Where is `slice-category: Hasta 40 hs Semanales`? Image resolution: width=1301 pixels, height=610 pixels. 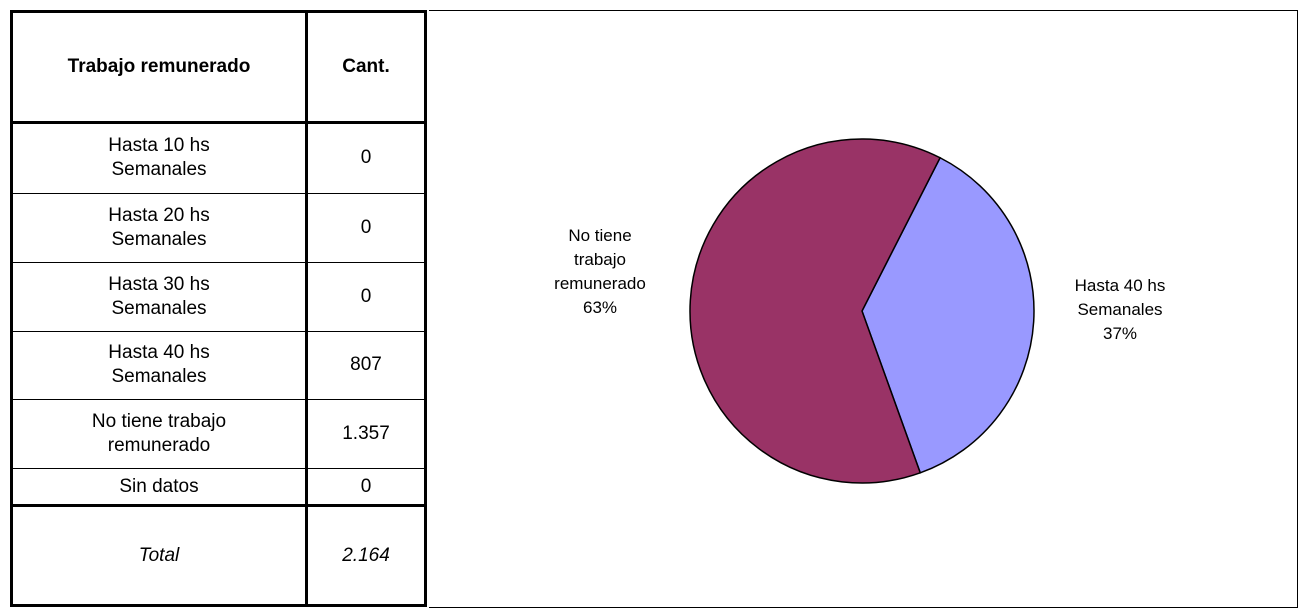
slice-category: Hasta 40 hs Semanales is located at coordinates (1120, 297).